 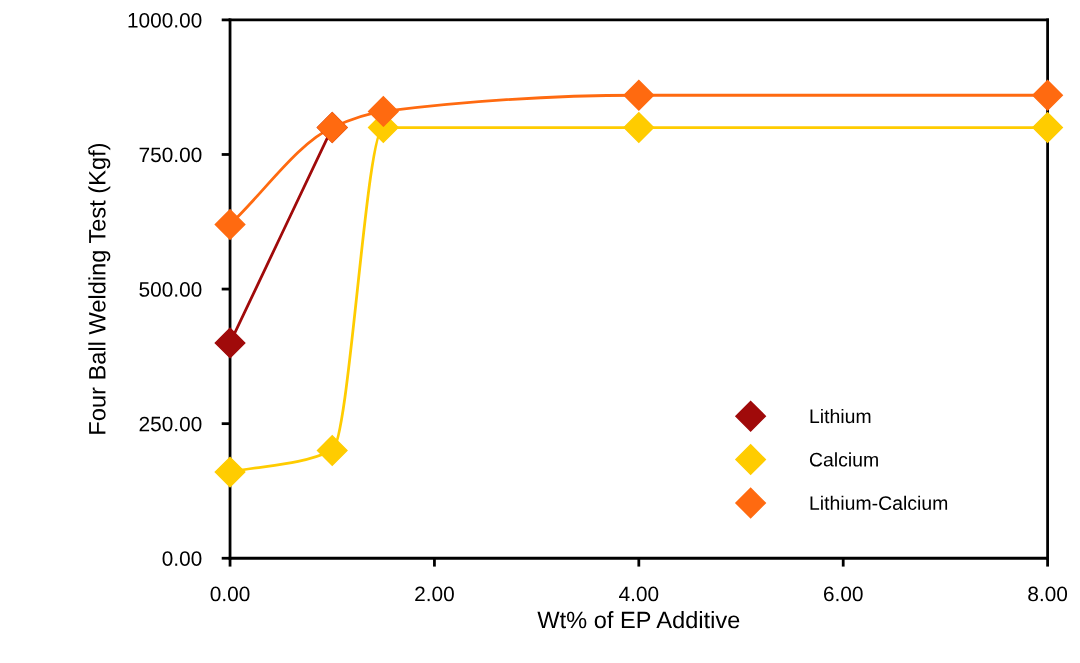 What do you see at coordinates (230, 594) in the screenshot?
I see `x-tick-label: 0.00` at bounding box center [230, 594].